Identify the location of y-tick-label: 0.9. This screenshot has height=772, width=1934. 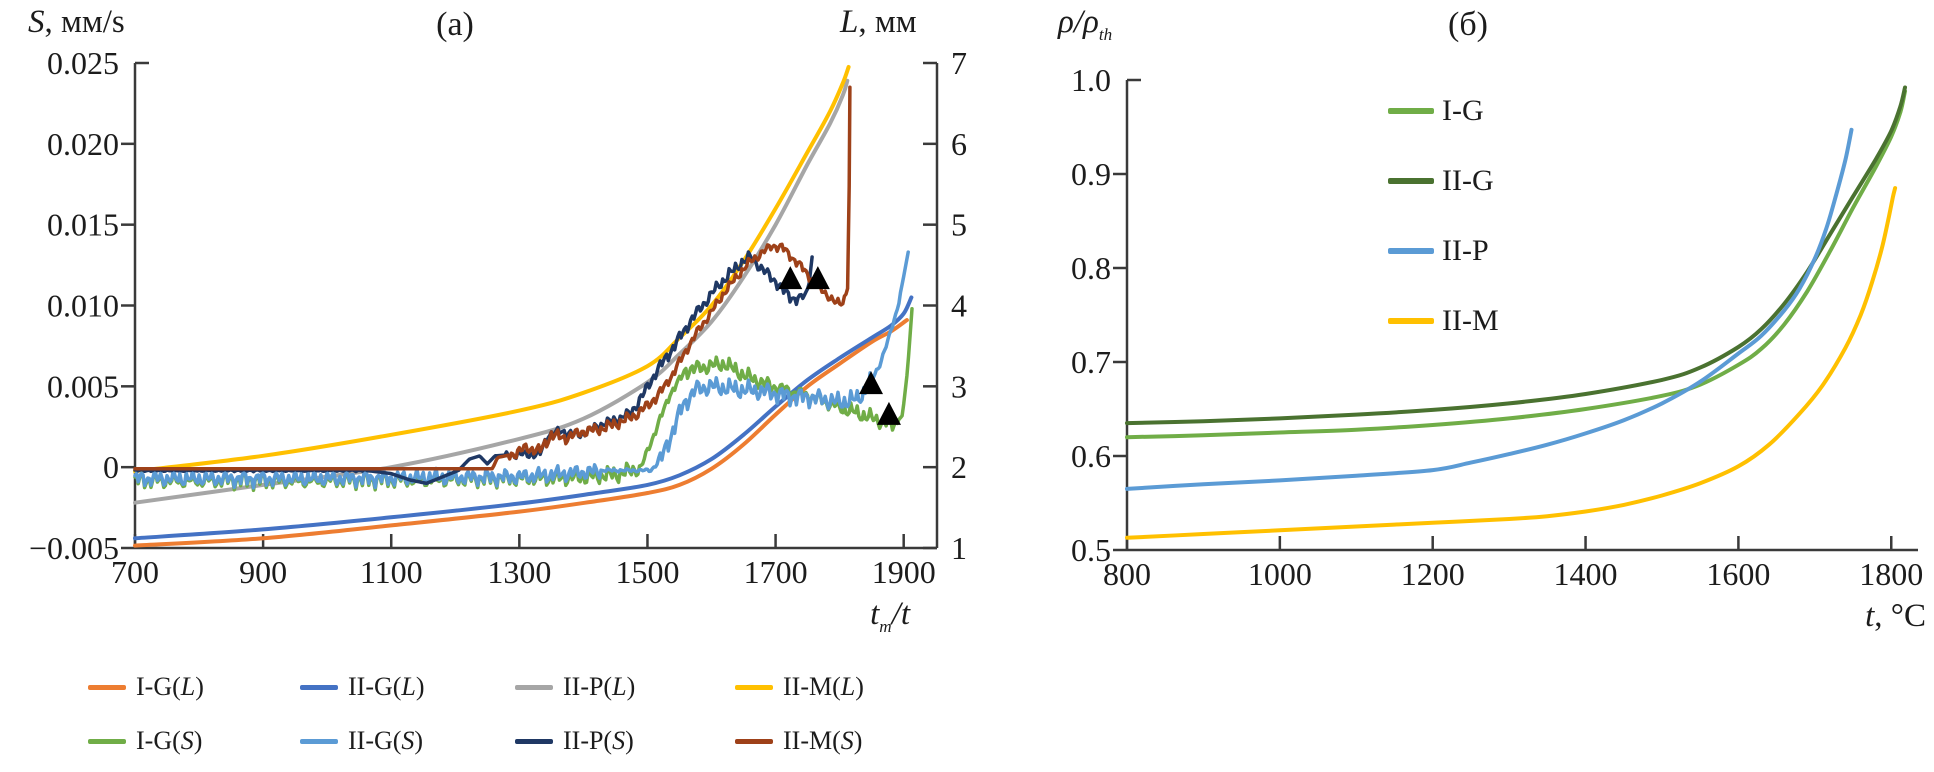
(1091, 174).